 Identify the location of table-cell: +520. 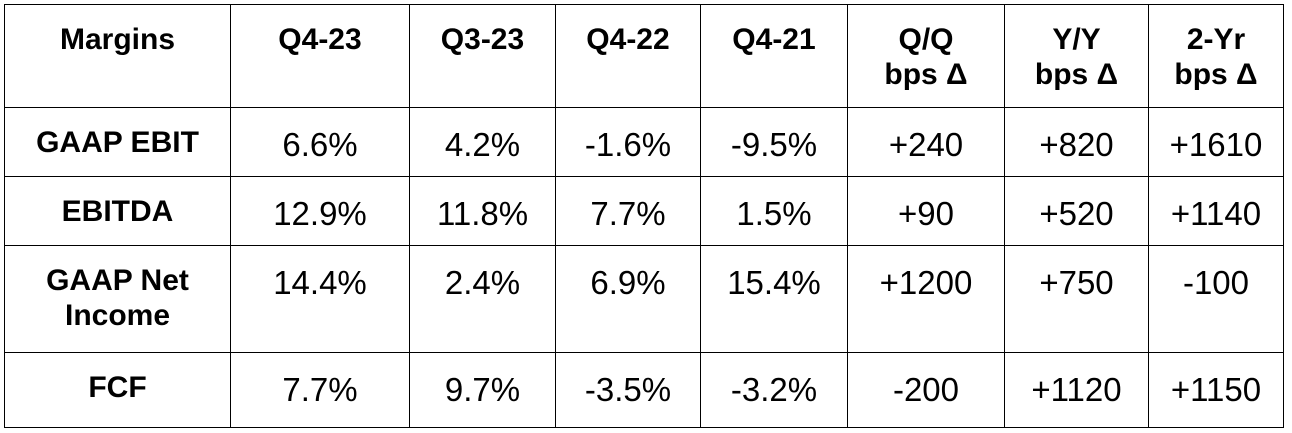
(1076, 211).